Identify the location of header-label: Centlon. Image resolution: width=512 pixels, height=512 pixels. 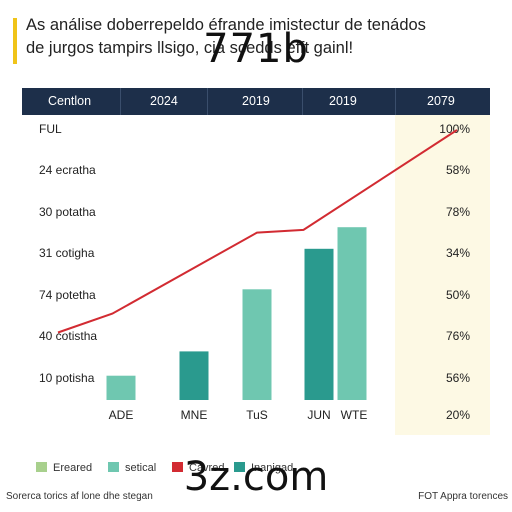
(70, 101).